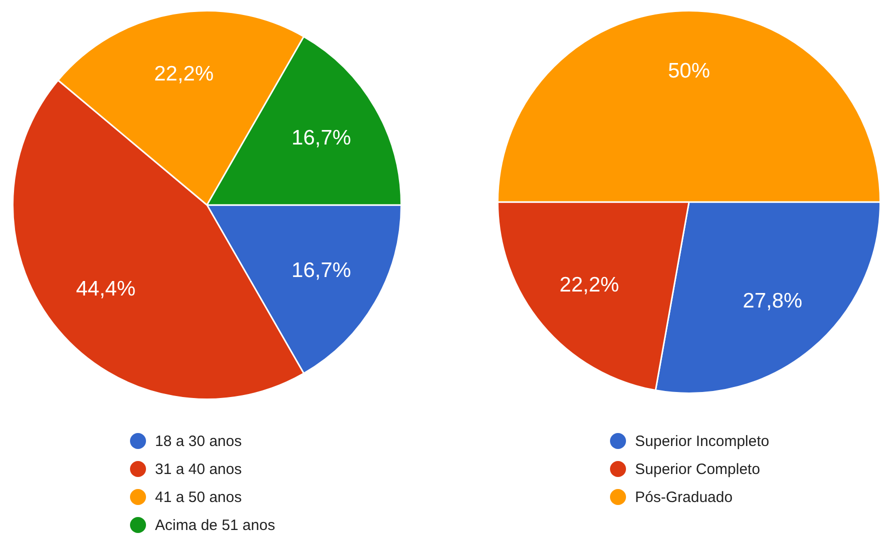 This screenshot has height=535, width=883. I want to click on legend-label: Acima de 51 anos, so click(215, 525).